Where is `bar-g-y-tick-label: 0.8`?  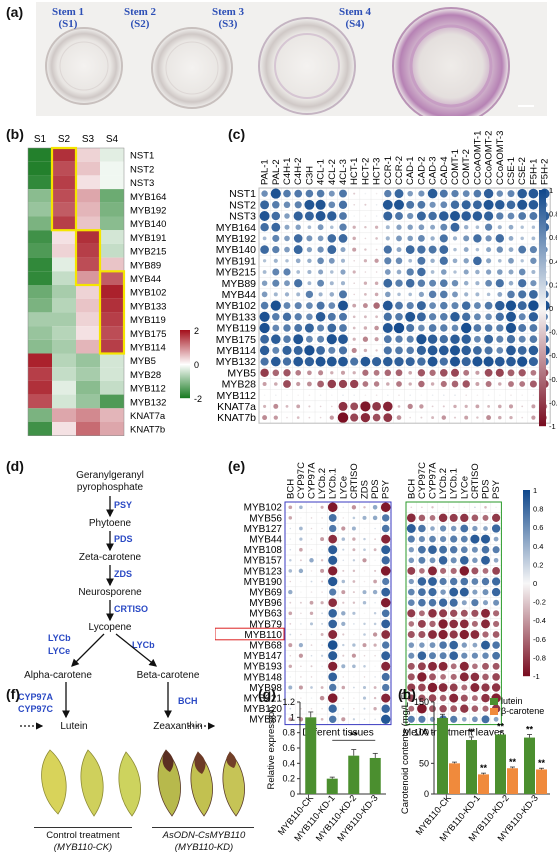
bar-g-y-tick-label: 0.8 is located at coordinates (288, 733).